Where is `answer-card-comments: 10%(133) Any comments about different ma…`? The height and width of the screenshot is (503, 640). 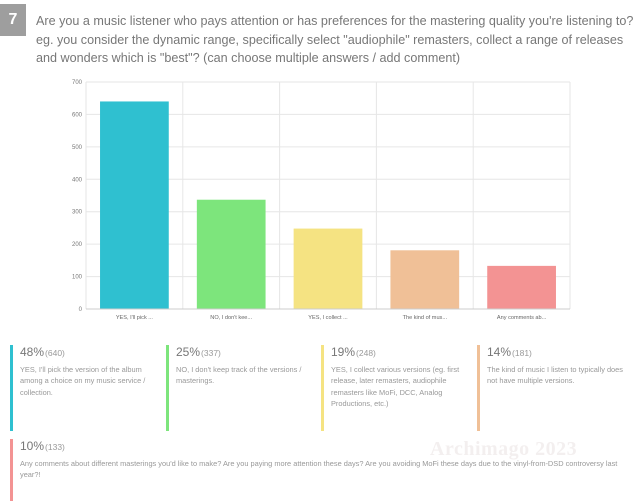
answer-card-comments: 10%(133) Any comments about different ma… is located at coordinates (320, 470).